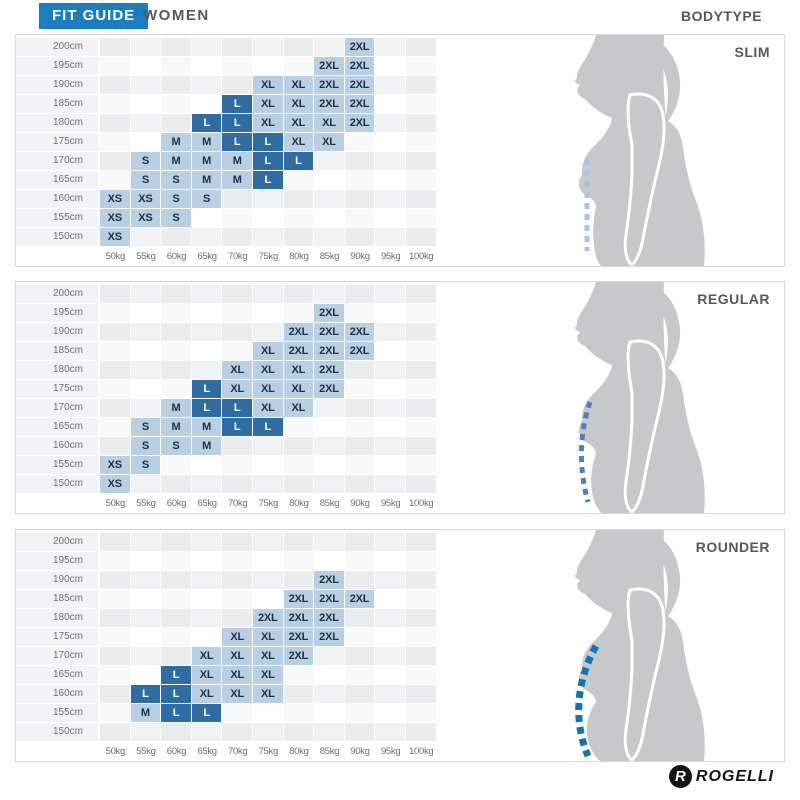 Image resolution: width=800 pixels, height=800 pixels. I want to click on weight-label: 80kg, so click(299, 256).